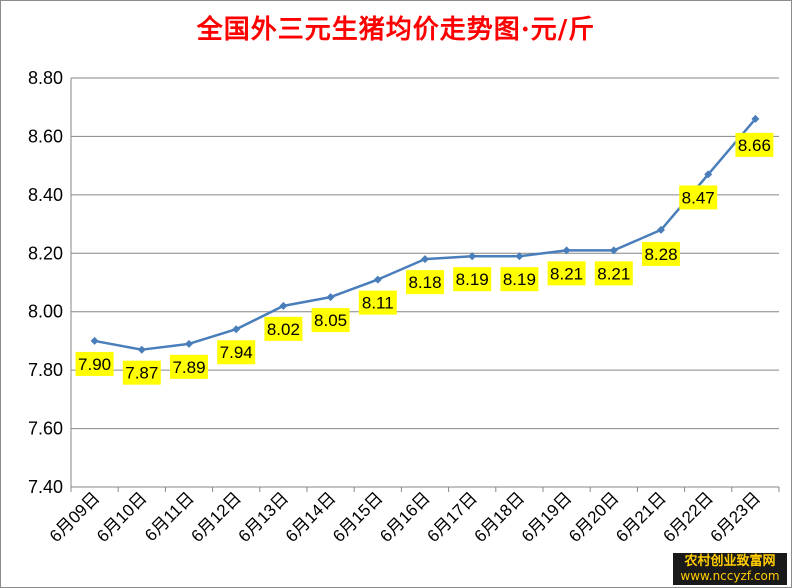  Describe the element at coordinates (452, 517) in the screenshot. I see `x-tick-label: 6月17日` at that location.